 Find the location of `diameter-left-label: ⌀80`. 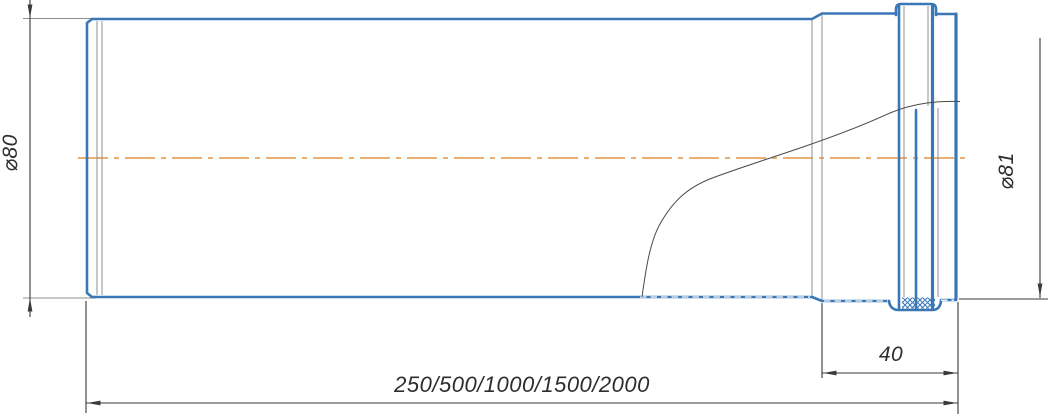

diameter-left-label: ⌀80 is located at coordinates (11, 153).